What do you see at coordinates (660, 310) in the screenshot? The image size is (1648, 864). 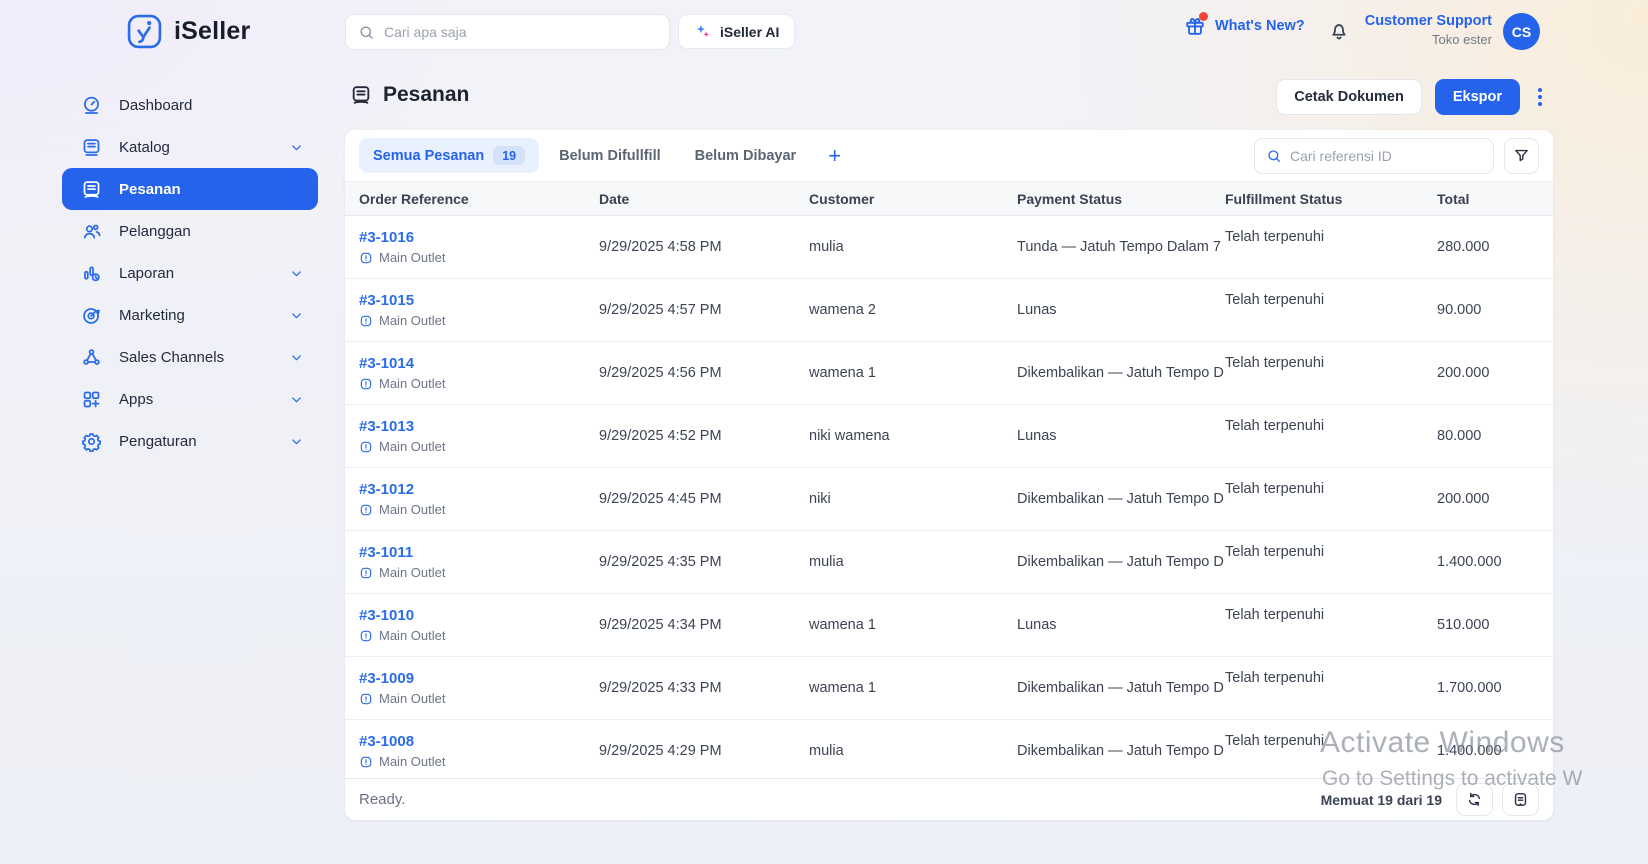 I see `order-date: 9/29/2025 4:57 PM` at bounding box center [660, 310].